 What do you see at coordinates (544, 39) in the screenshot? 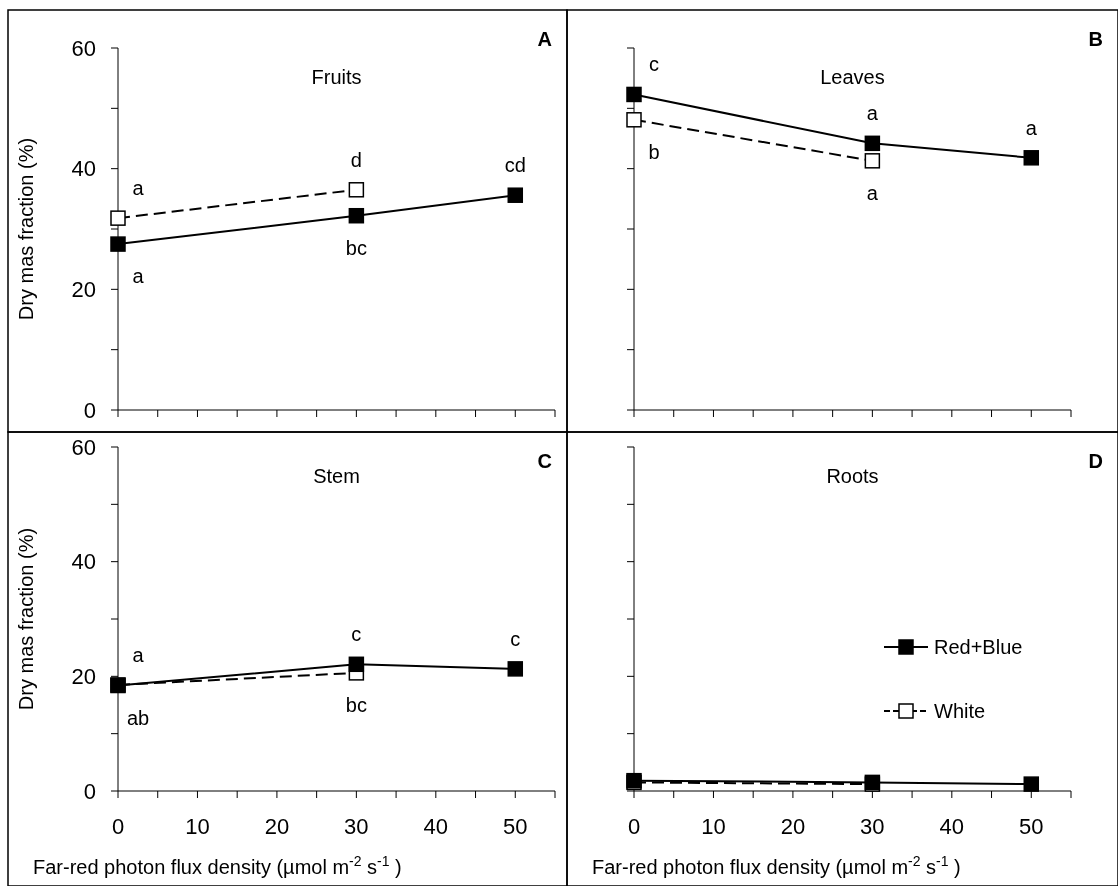
I see `annotation: A` at bounding box center [544, 39].